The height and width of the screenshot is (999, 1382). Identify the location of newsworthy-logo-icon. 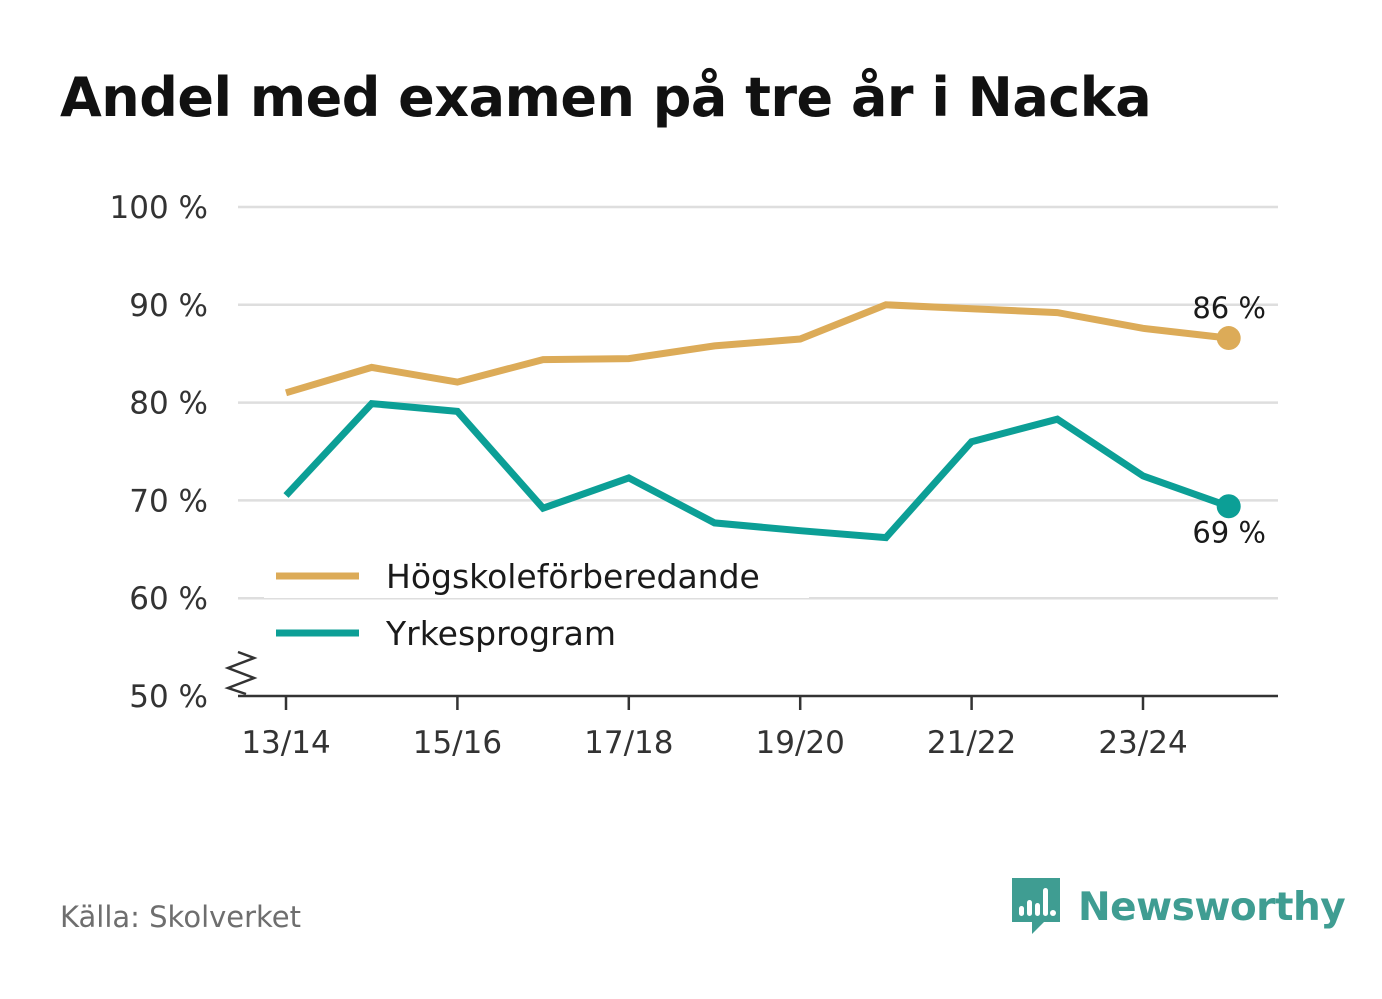
(1036, 906).